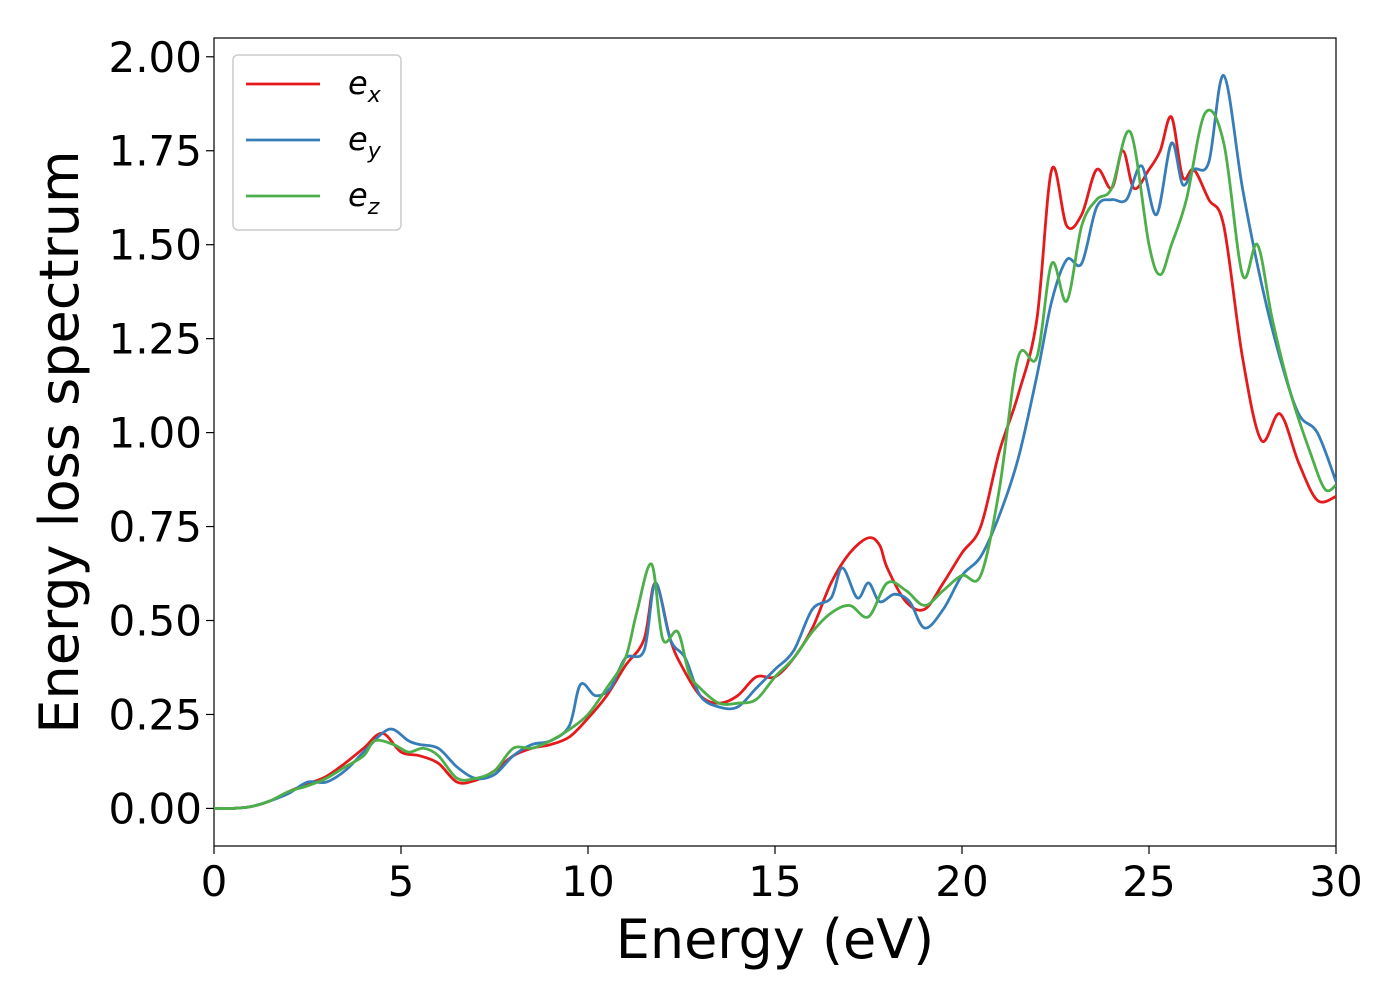 The height and width of the screenshot is (1000, 1400). I want to click on legend-box, so click(317, 142).